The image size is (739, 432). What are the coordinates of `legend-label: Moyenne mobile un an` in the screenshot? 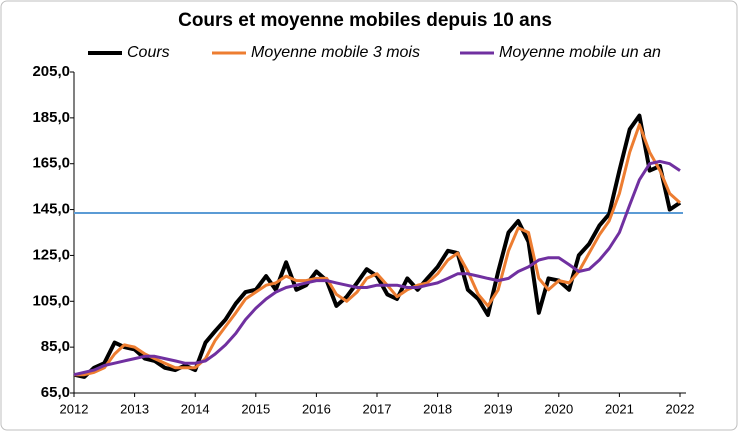 It's located at (580, 52).